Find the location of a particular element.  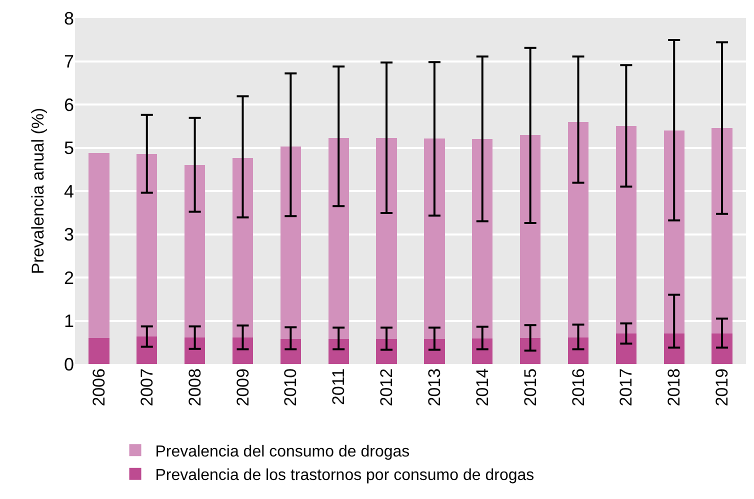

legend-label: Prevalencia del consumo de drogas is located at coordinates (282, 451).